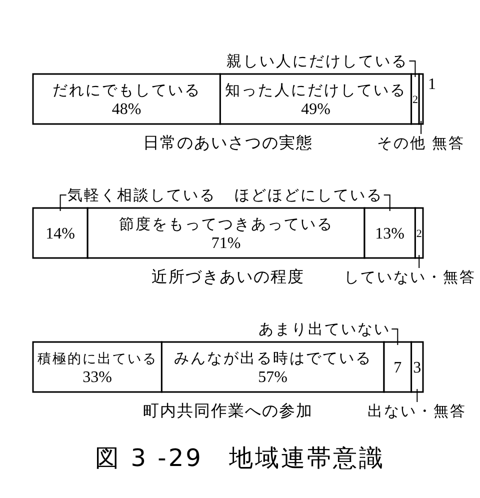  Describe the element at coordinates (141, 196) in the screenshot. I see `series-label: 気軽く相談している` at that location.